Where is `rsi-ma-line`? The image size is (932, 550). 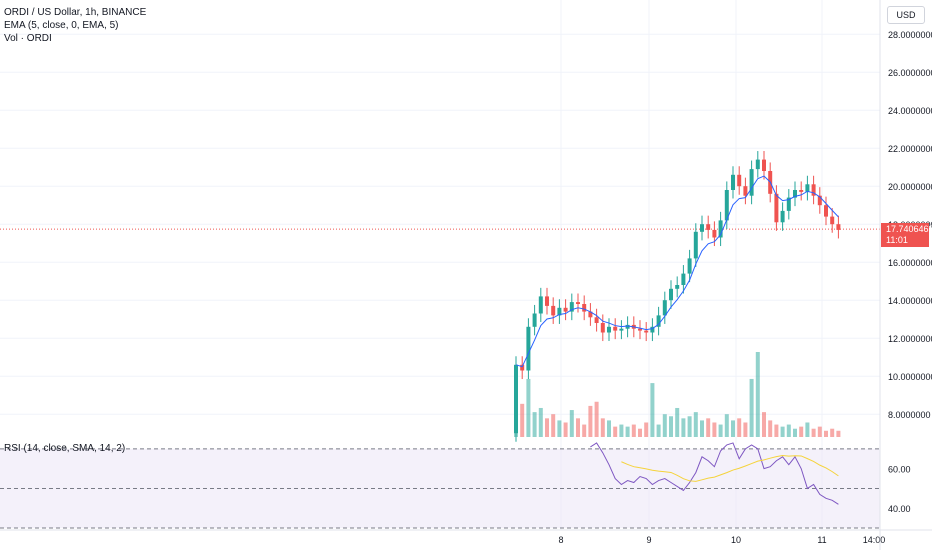
rsi-ma-line is located at coordinates (730, 468).